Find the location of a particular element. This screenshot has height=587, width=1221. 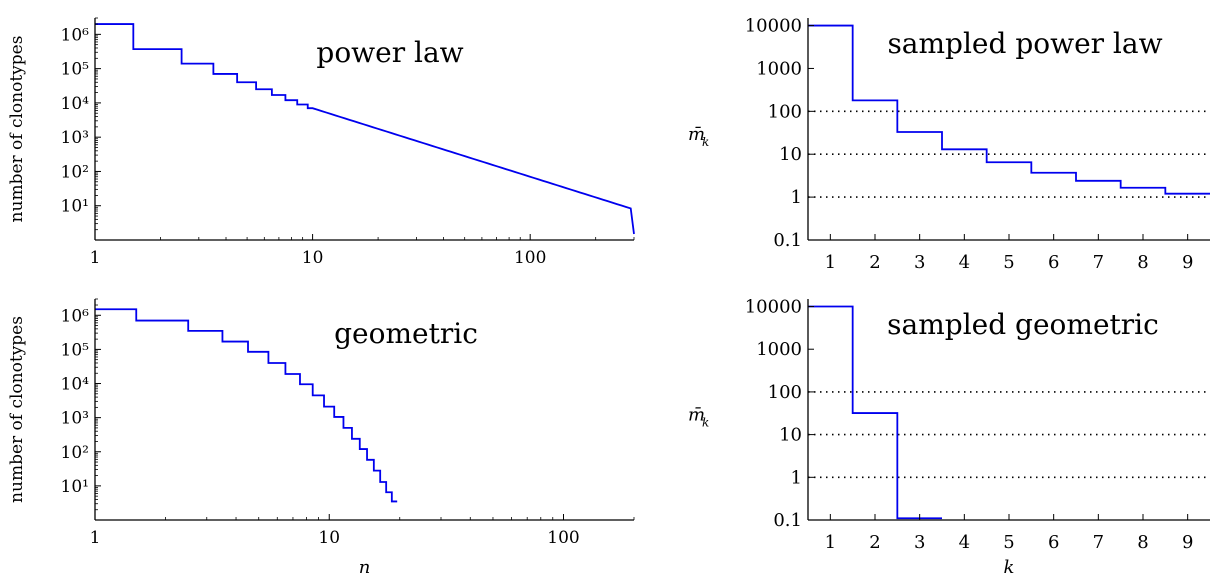

chart-title: power law is located at coordinates (389, 52).